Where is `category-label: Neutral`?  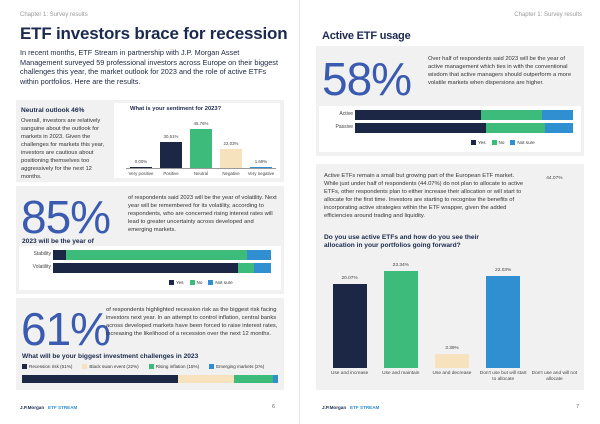 category-label: Neutral is located at coordinates (201, 173).